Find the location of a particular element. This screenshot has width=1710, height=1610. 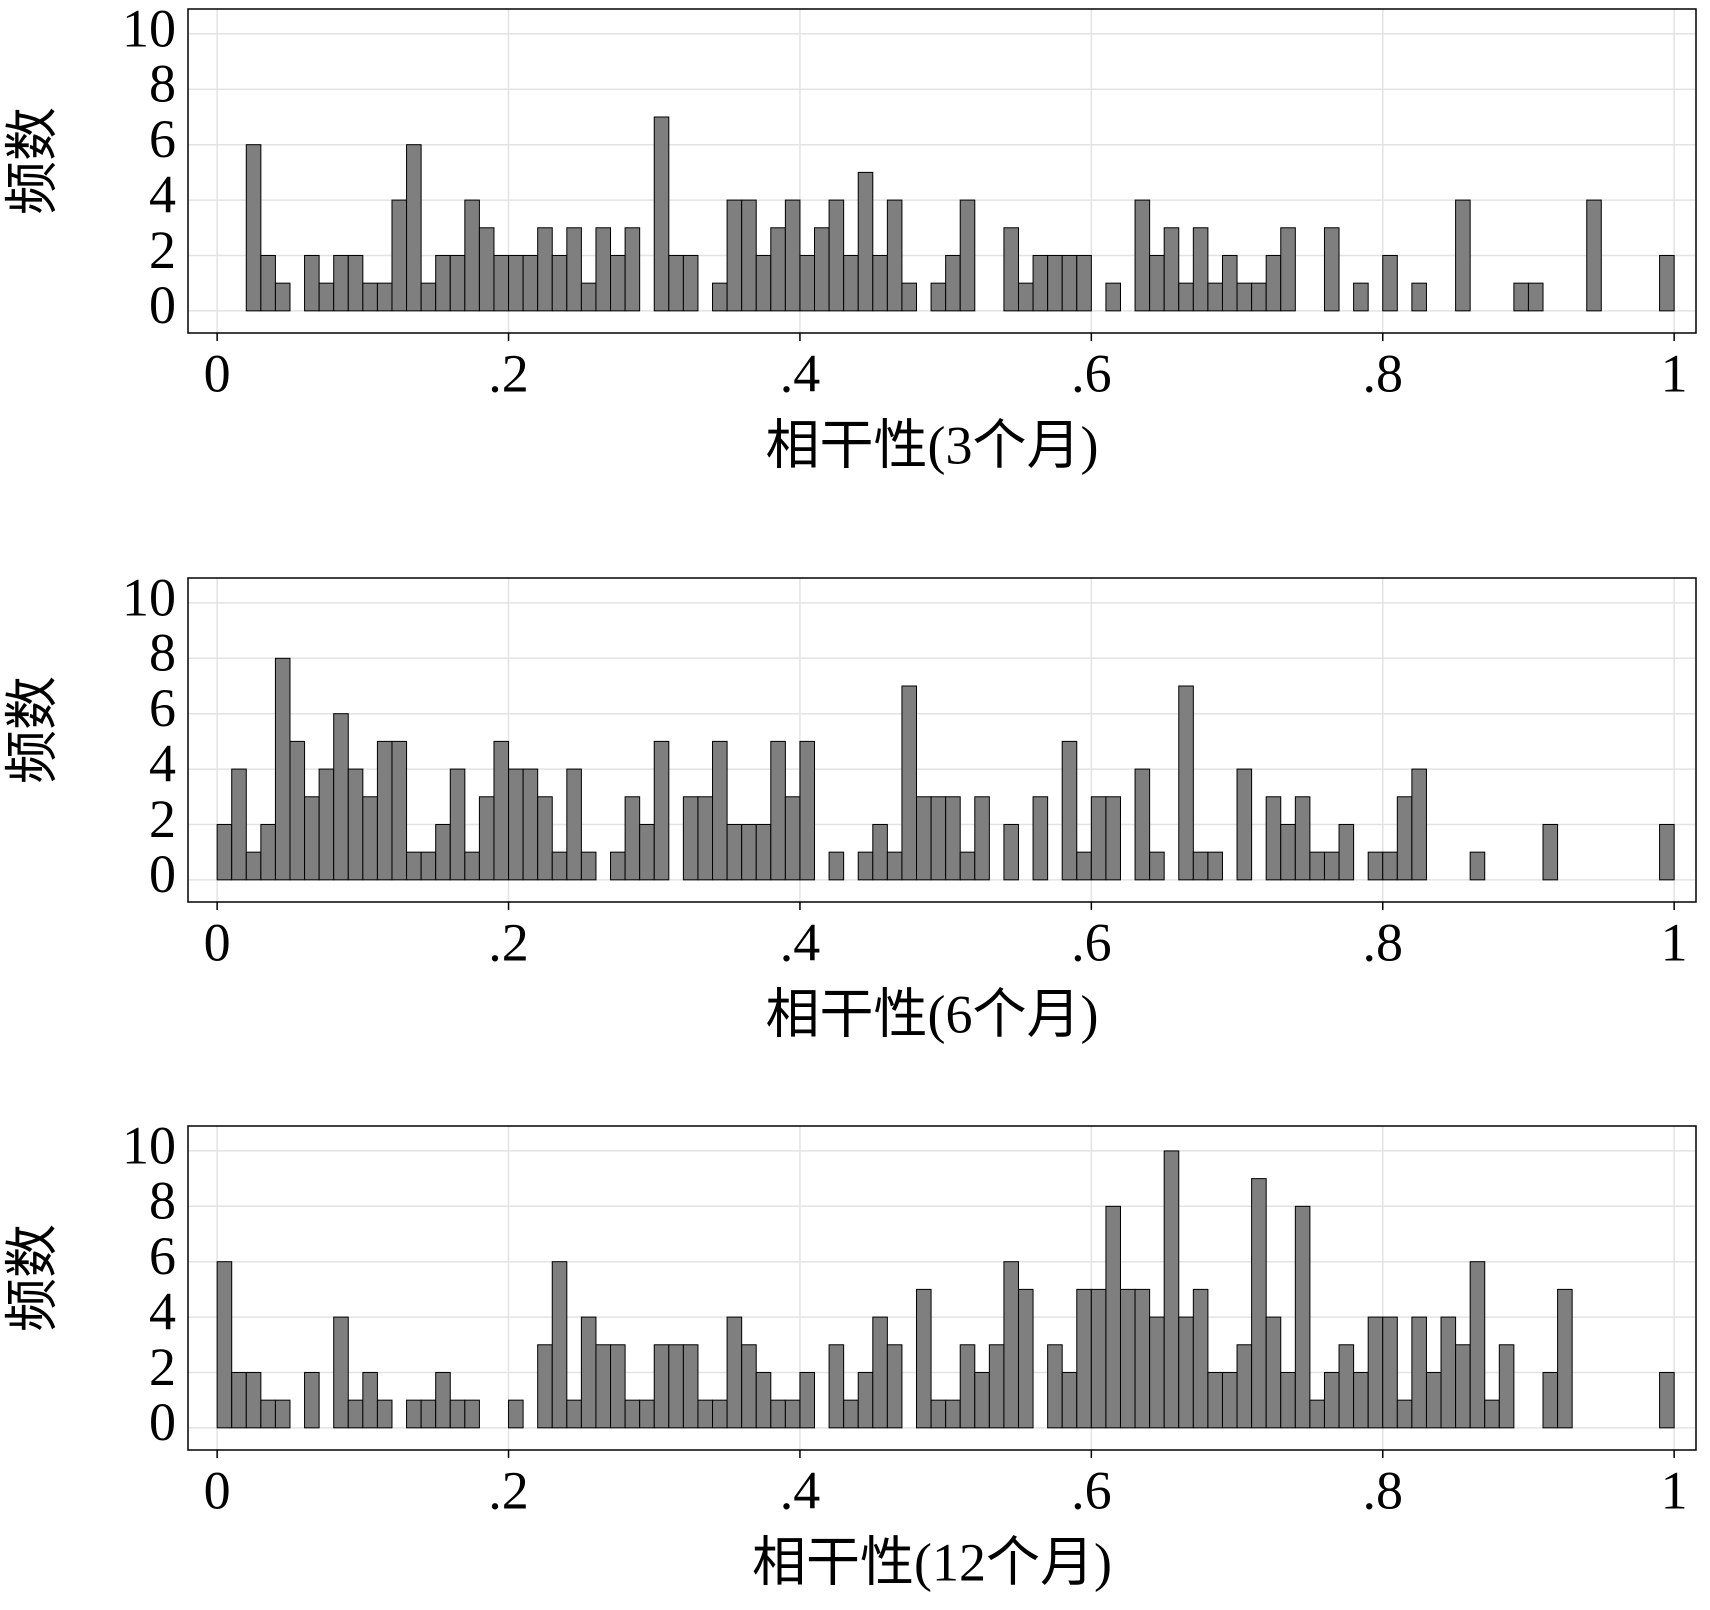

x-axis-title: 相干性(12个月) is located at coordinates (932, 1562).